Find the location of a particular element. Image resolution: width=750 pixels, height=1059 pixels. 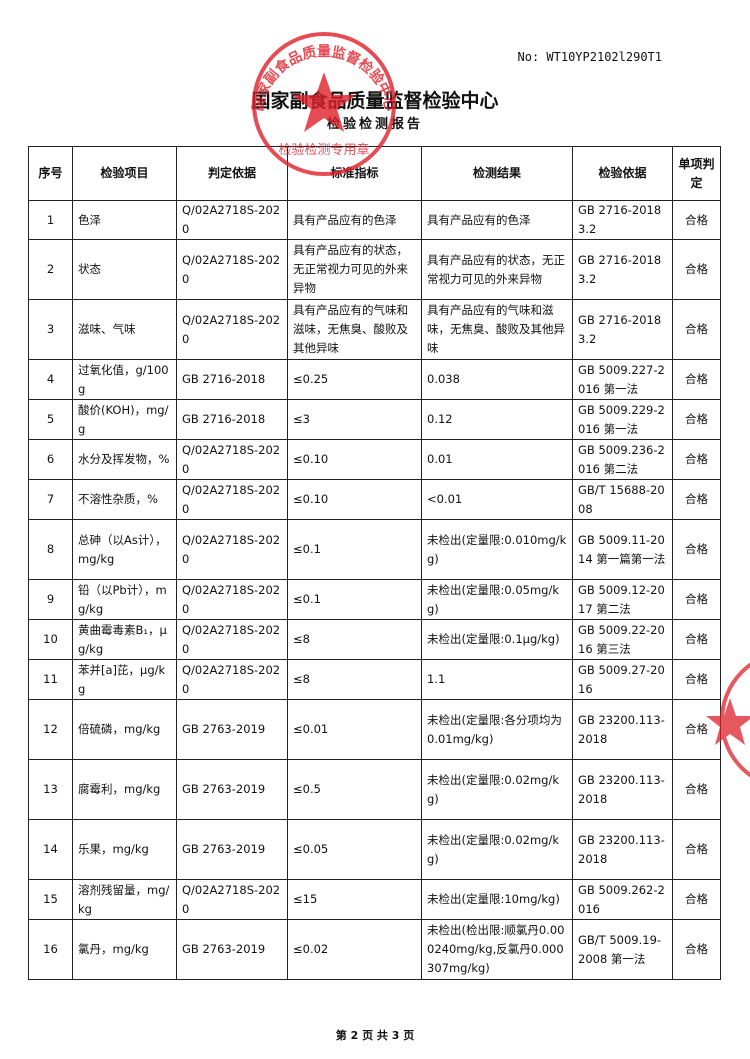

table-cell: 具有产品应有的气味和滋味，无焦臭、酸败及其他异味 is located at coordinates (497, 329).